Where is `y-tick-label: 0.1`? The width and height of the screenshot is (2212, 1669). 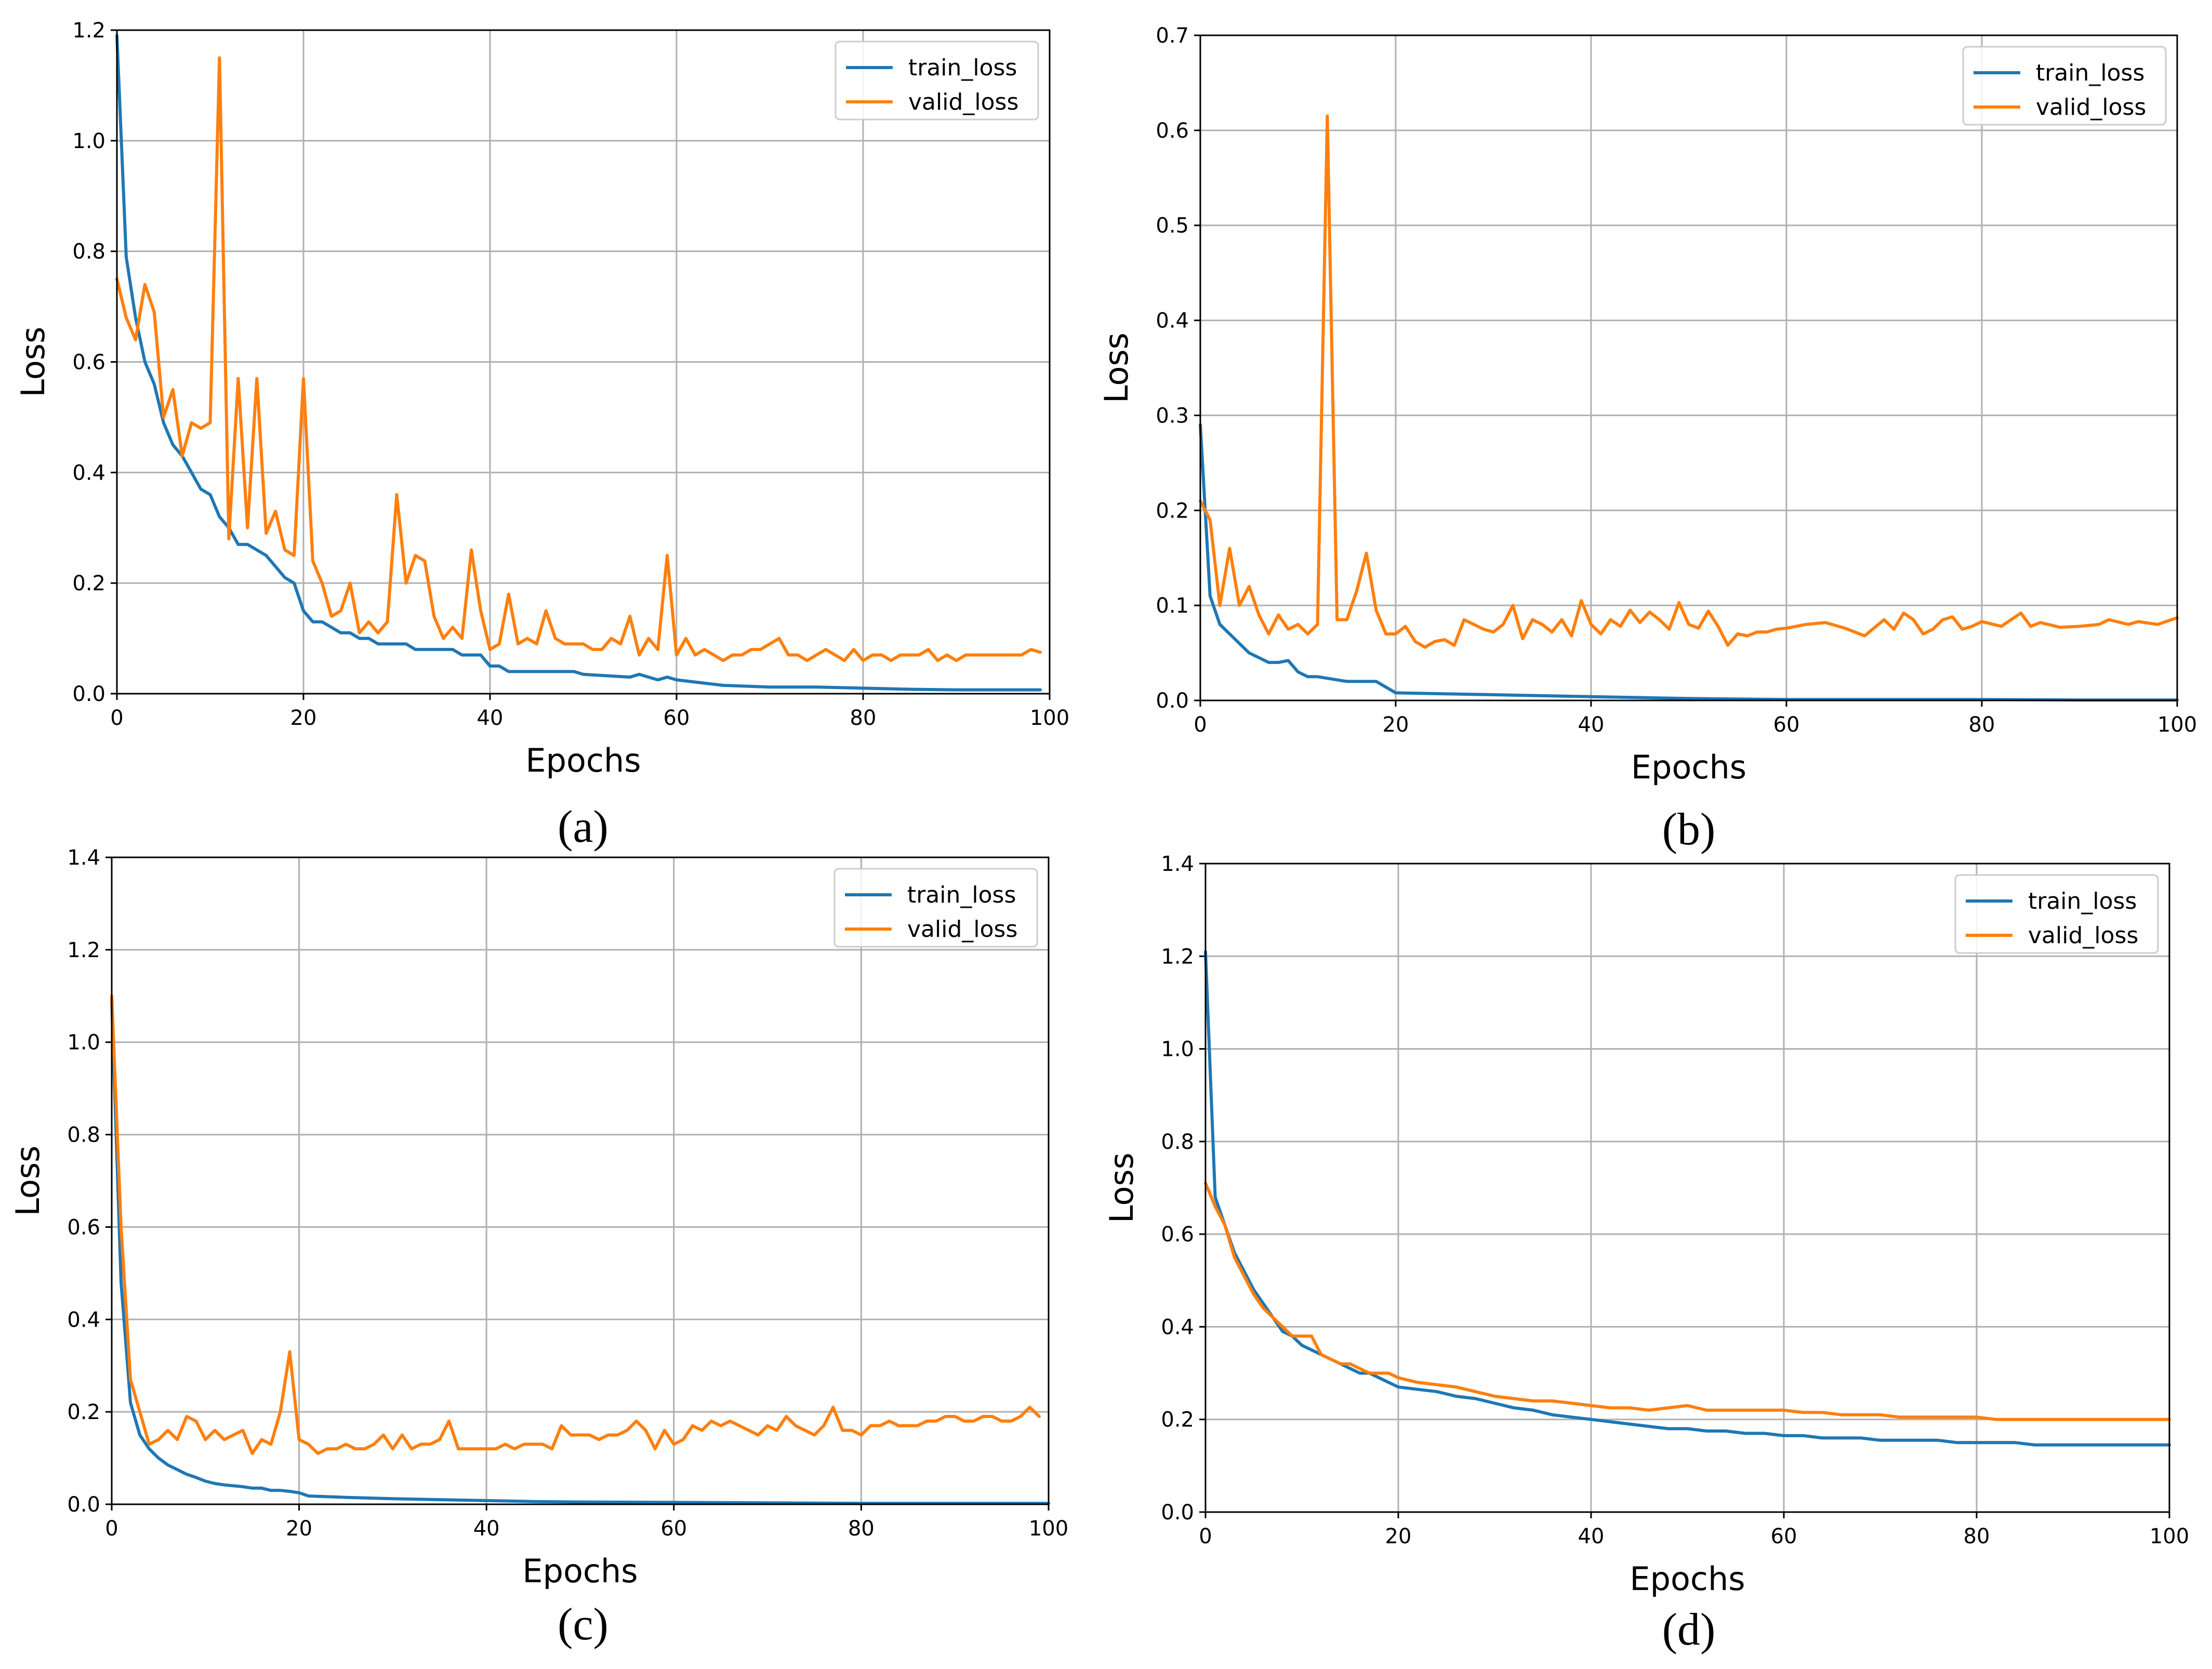 y-tick-label: 0.1 is located at coordinates (1172, 606).